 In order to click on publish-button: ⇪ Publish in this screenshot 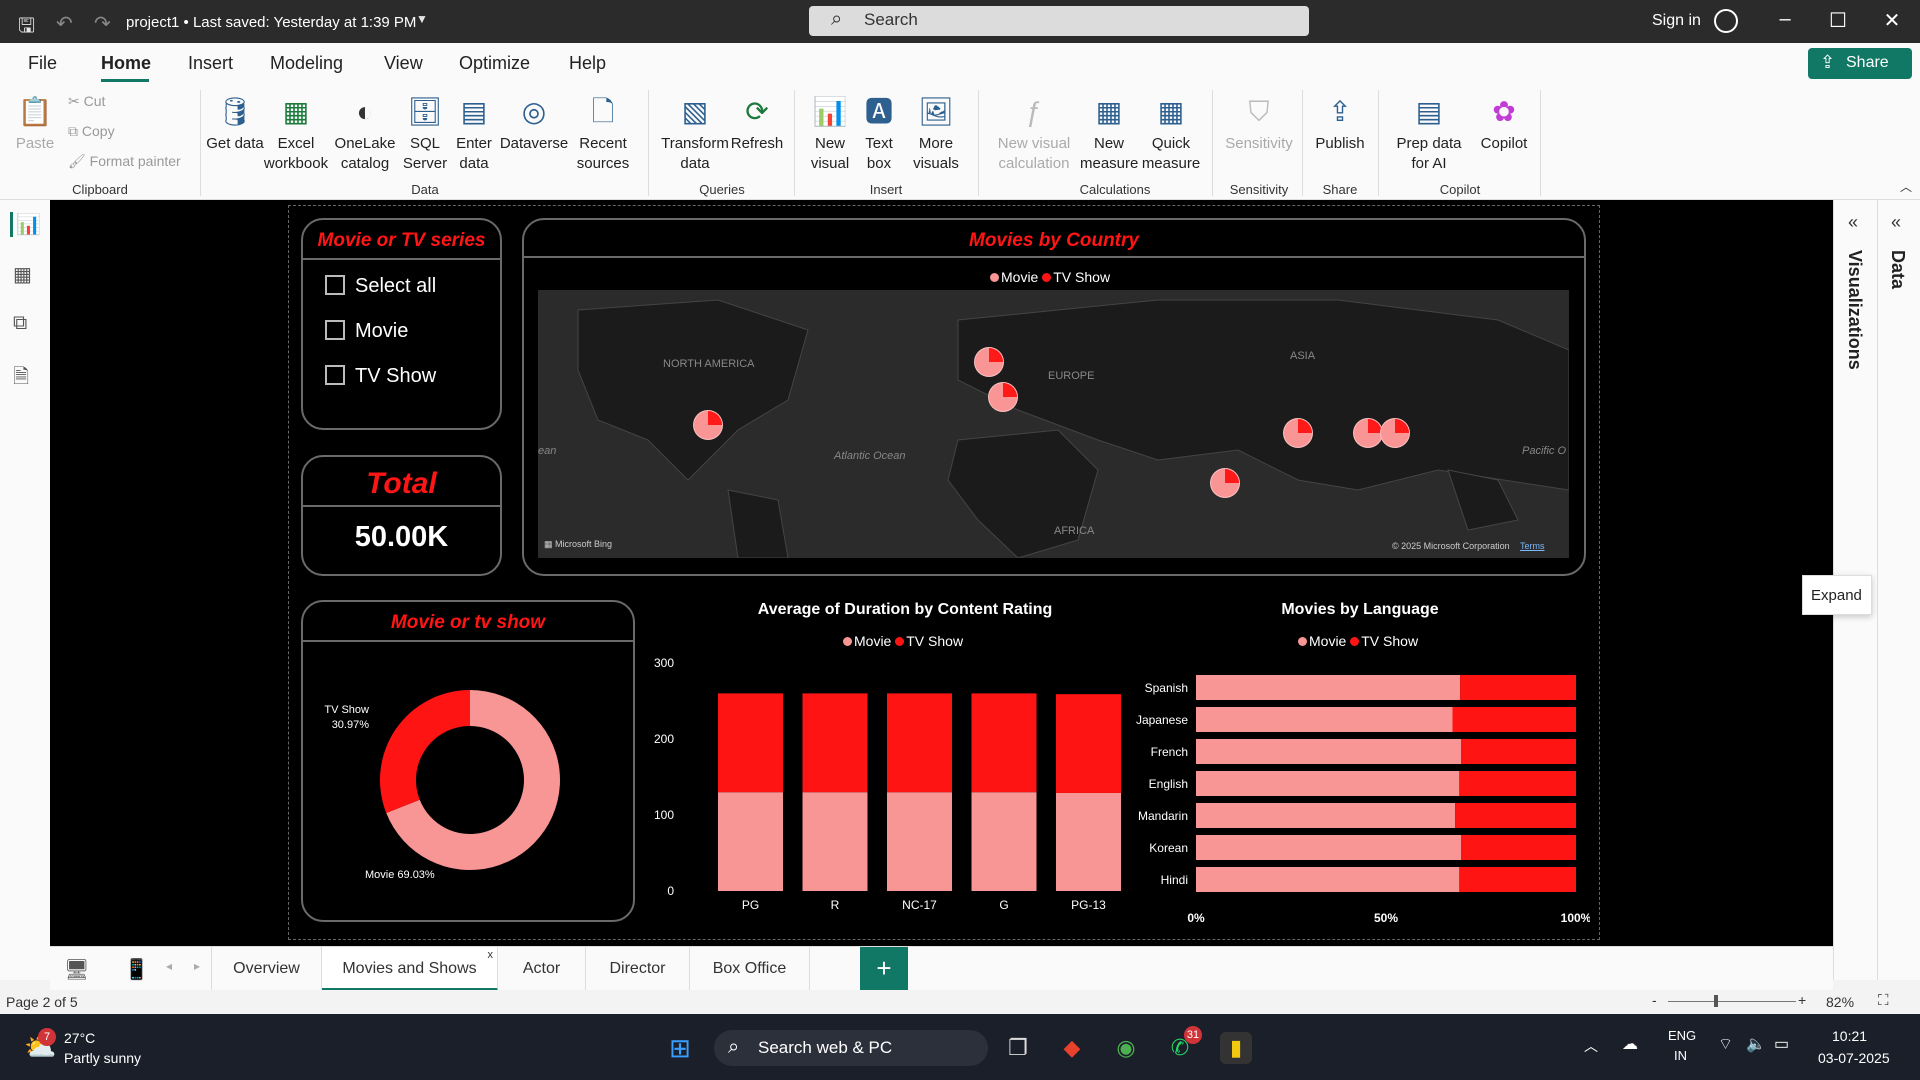, I will do `click(1340, 124)`.